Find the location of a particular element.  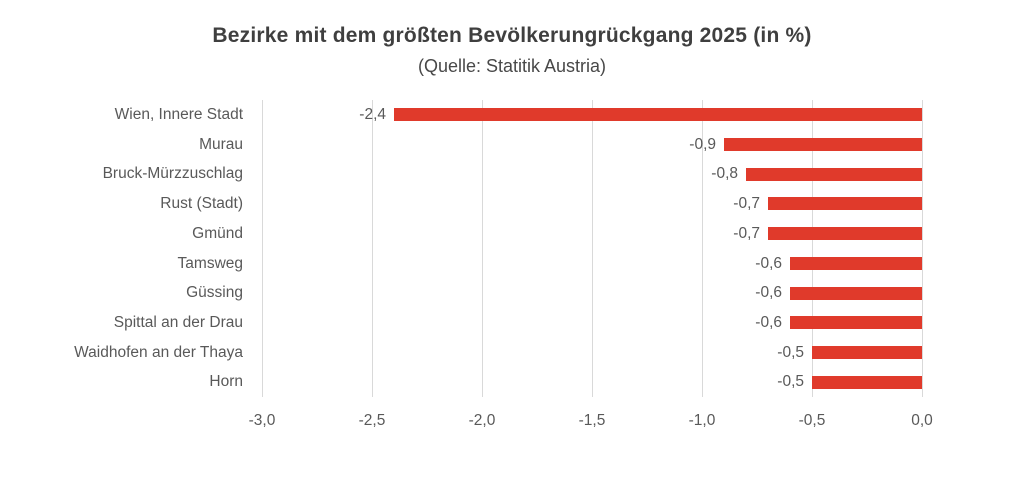

x-tick-label: -1,5 is located at coordinates (592, 420).